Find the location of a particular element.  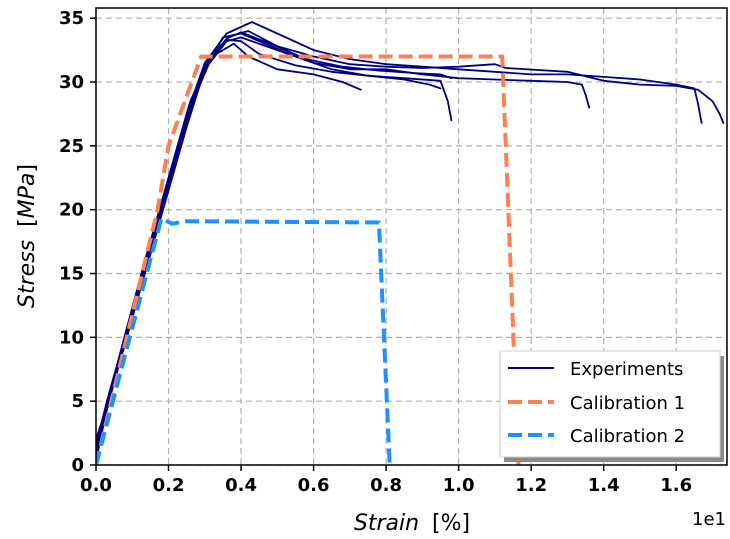

x-axis-label-quantity: Strain is located at coordinates (386, 523).